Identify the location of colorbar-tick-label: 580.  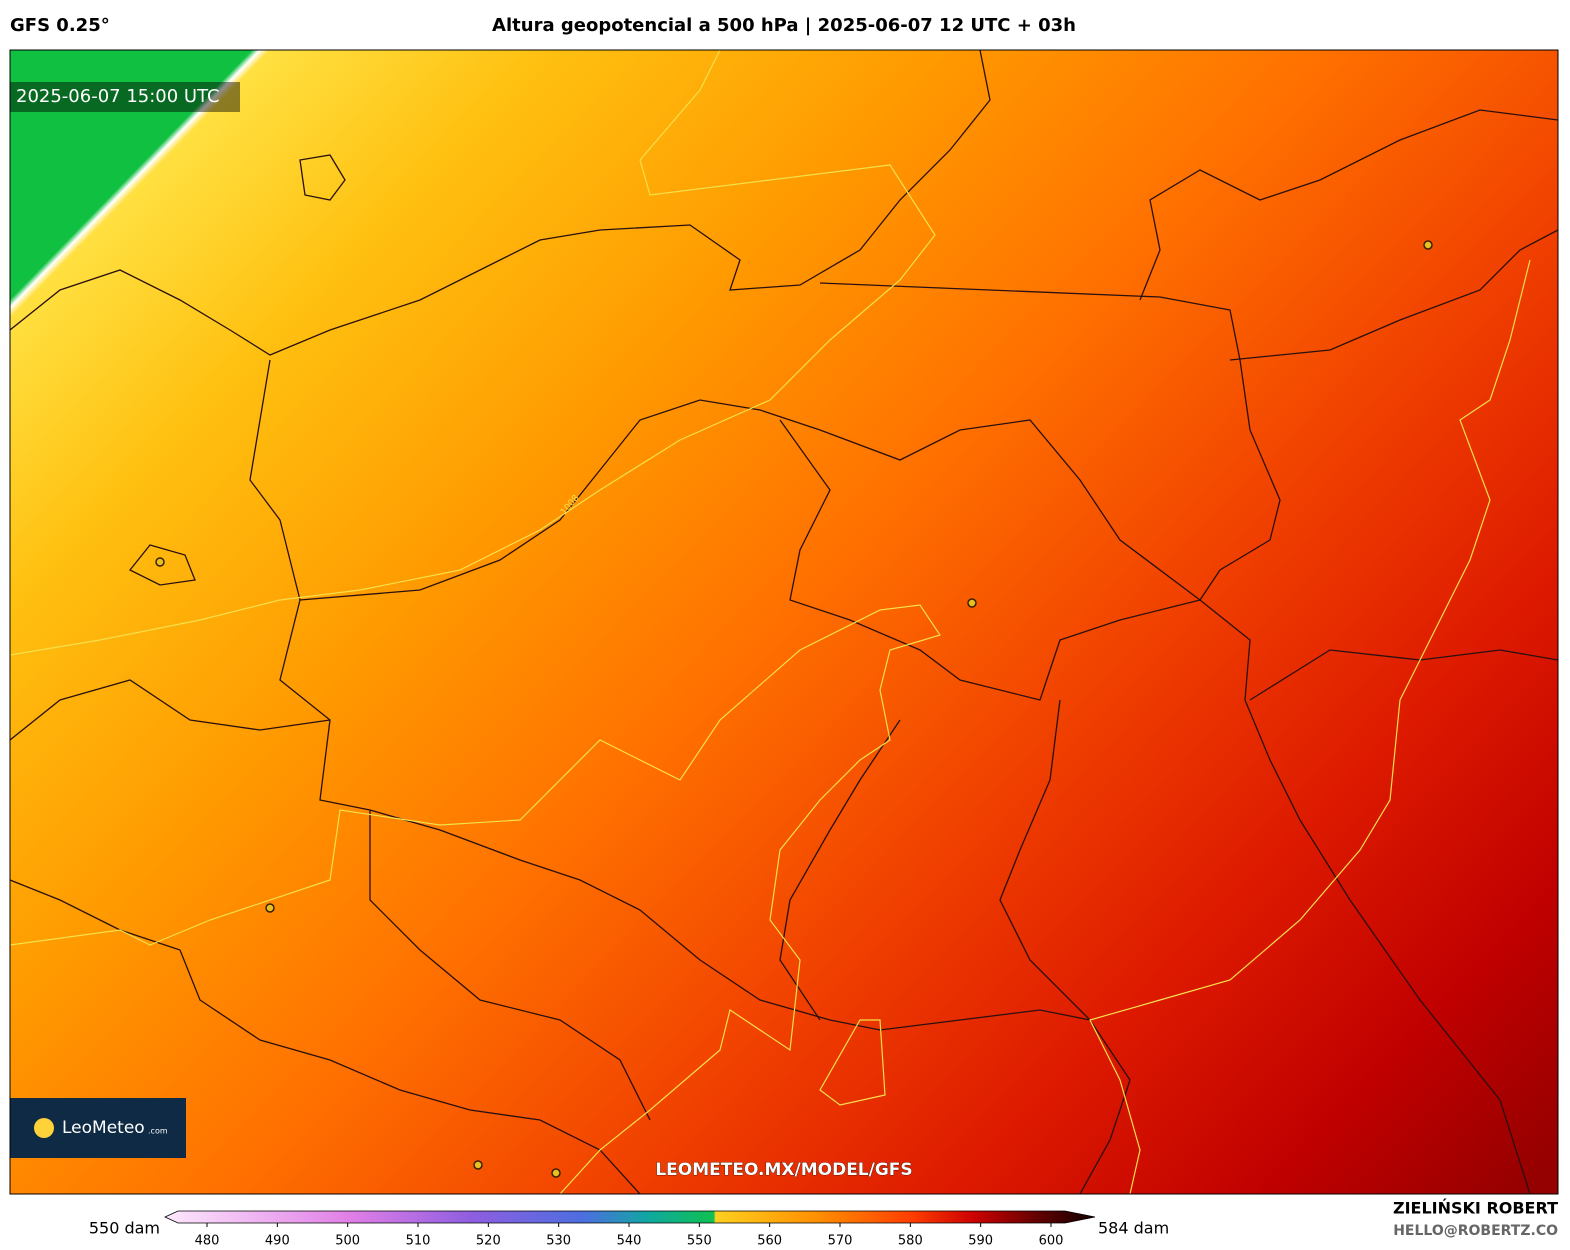
(910, 1241).